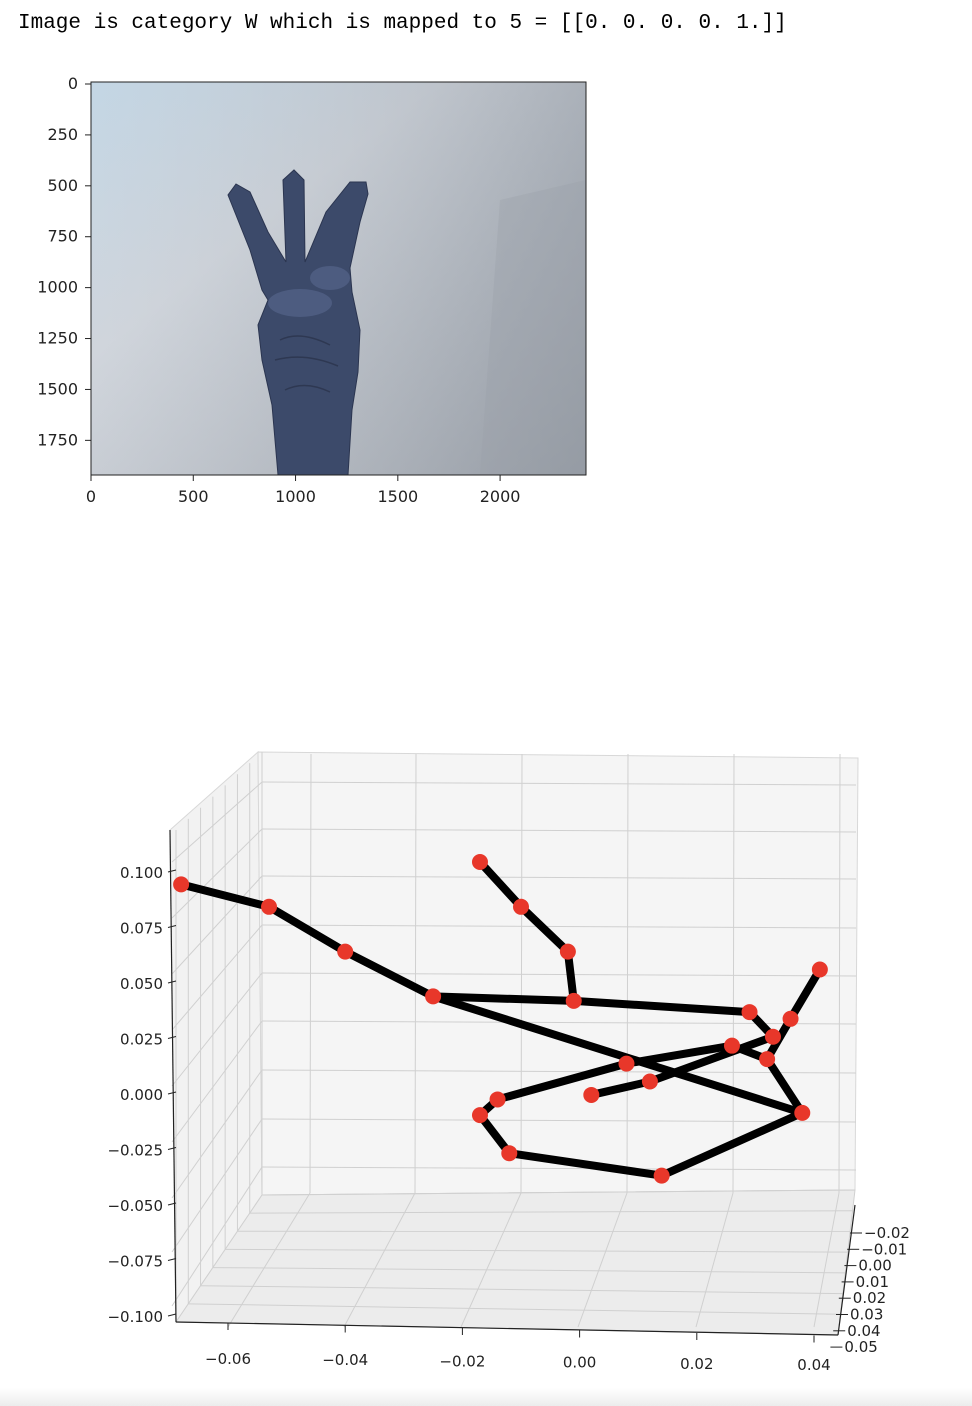 Image resolution: width=972 pixels, height=1406 pixels. What do you see at coordinates (73, 83) in the screenshot?
I see `image-y-tick-label: 0` at bounding box center [73, 83].